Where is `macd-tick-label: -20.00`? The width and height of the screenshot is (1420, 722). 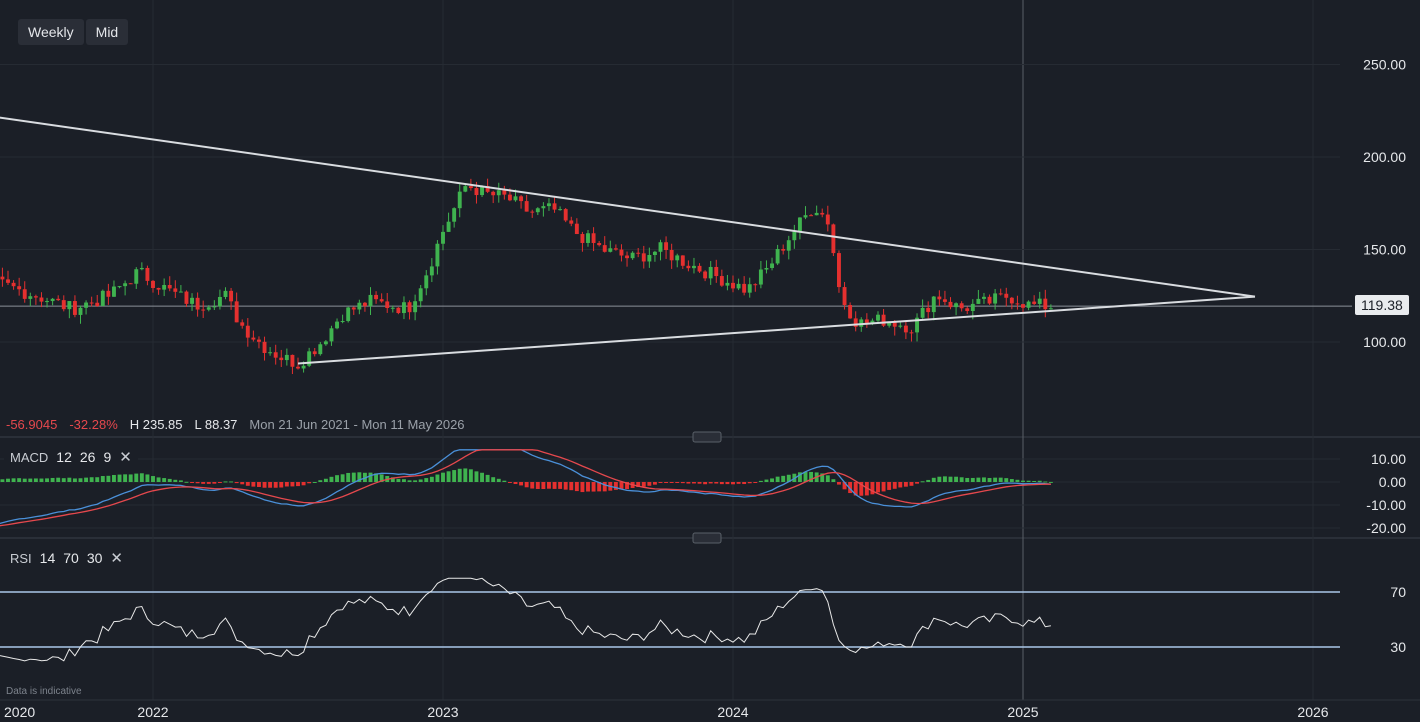 macd-tick-label: -20.00 is located at coordinates (1386, 528).